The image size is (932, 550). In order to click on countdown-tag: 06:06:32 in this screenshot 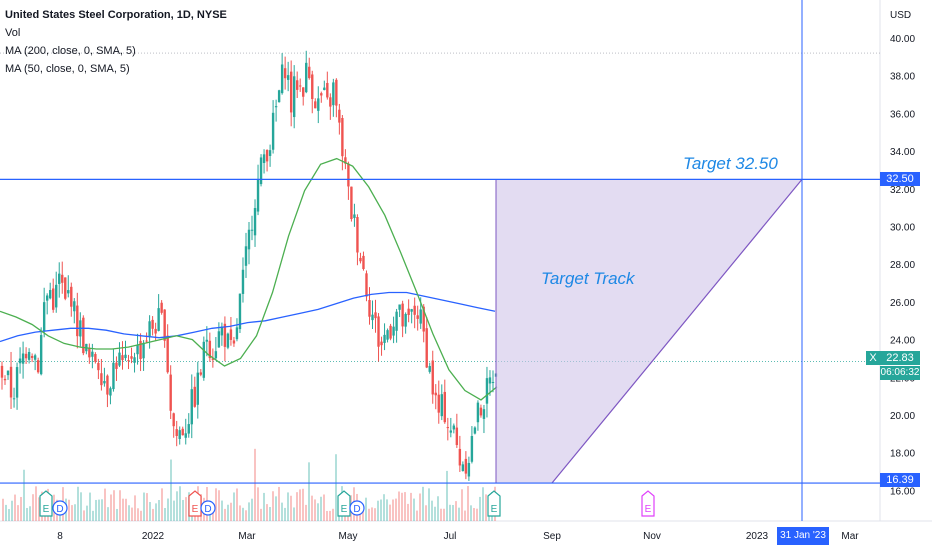, I will do `click(900, 373)`.